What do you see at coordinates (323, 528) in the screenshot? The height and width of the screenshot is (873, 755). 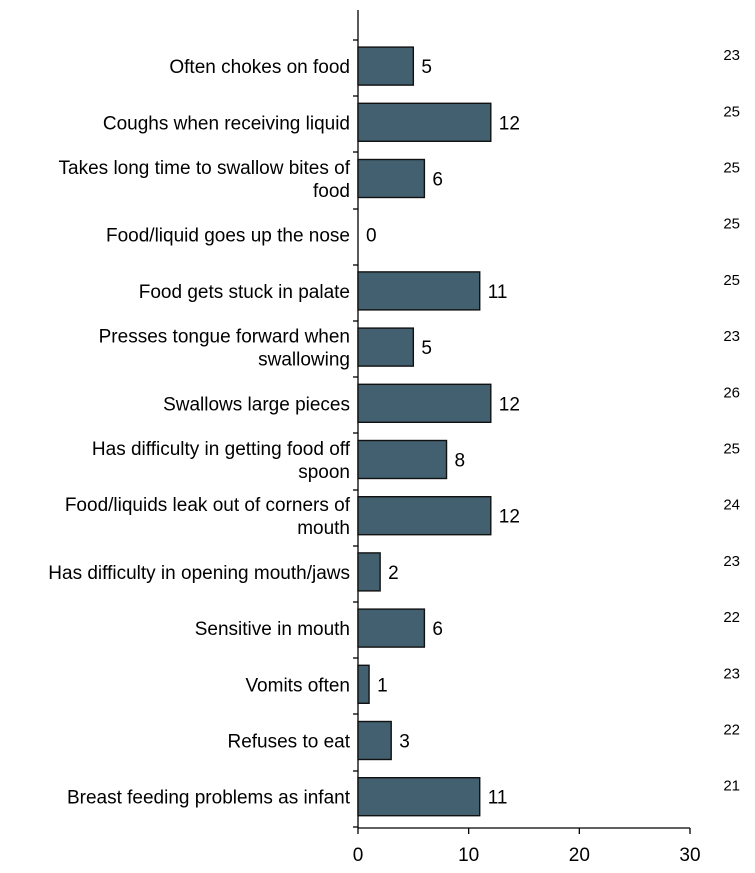 I see `category-label: mouth` at bounding box center [323, 528].